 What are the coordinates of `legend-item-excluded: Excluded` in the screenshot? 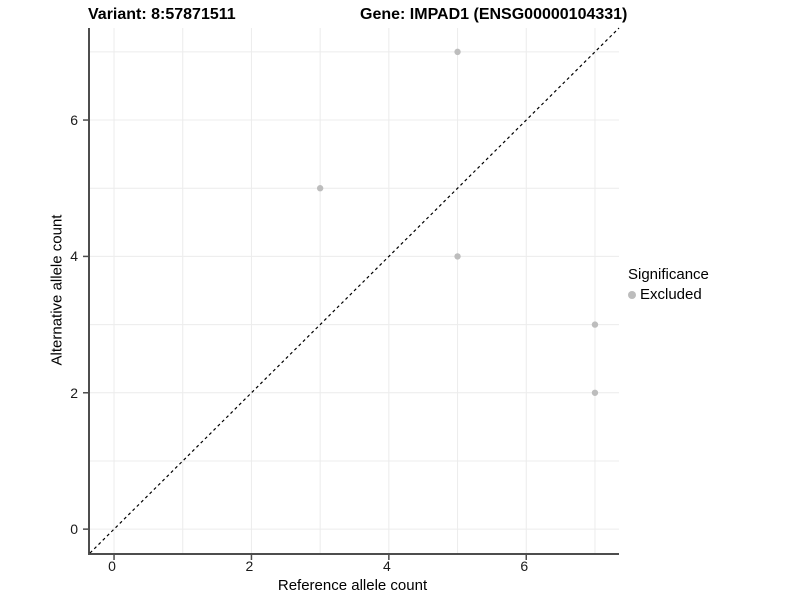 It's located at (668, 294).